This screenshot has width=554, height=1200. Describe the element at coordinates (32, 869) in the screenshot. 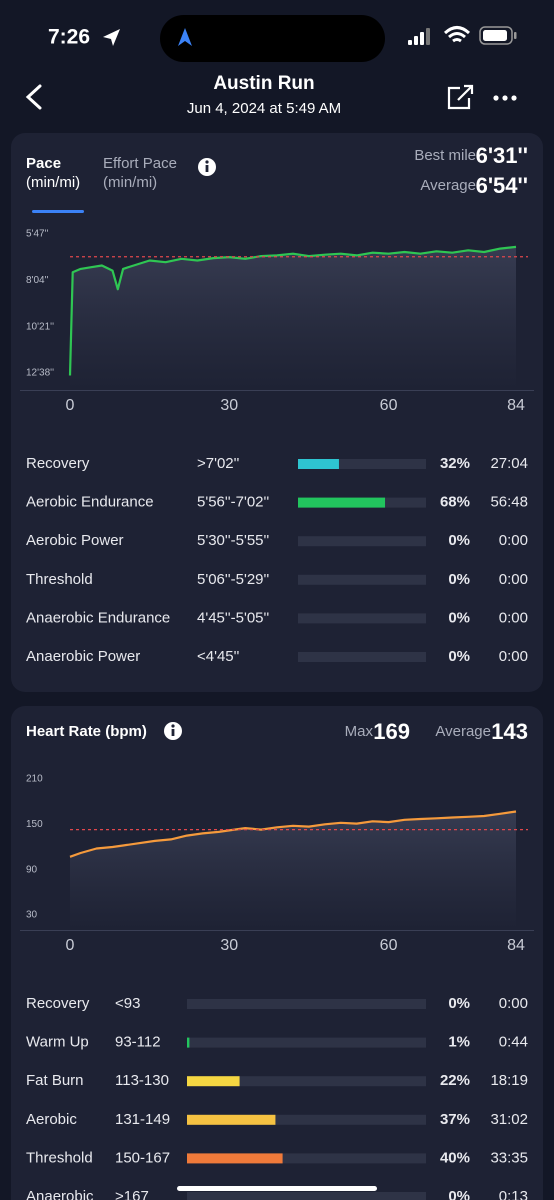

I see `y-tick-label: 90` at that location.